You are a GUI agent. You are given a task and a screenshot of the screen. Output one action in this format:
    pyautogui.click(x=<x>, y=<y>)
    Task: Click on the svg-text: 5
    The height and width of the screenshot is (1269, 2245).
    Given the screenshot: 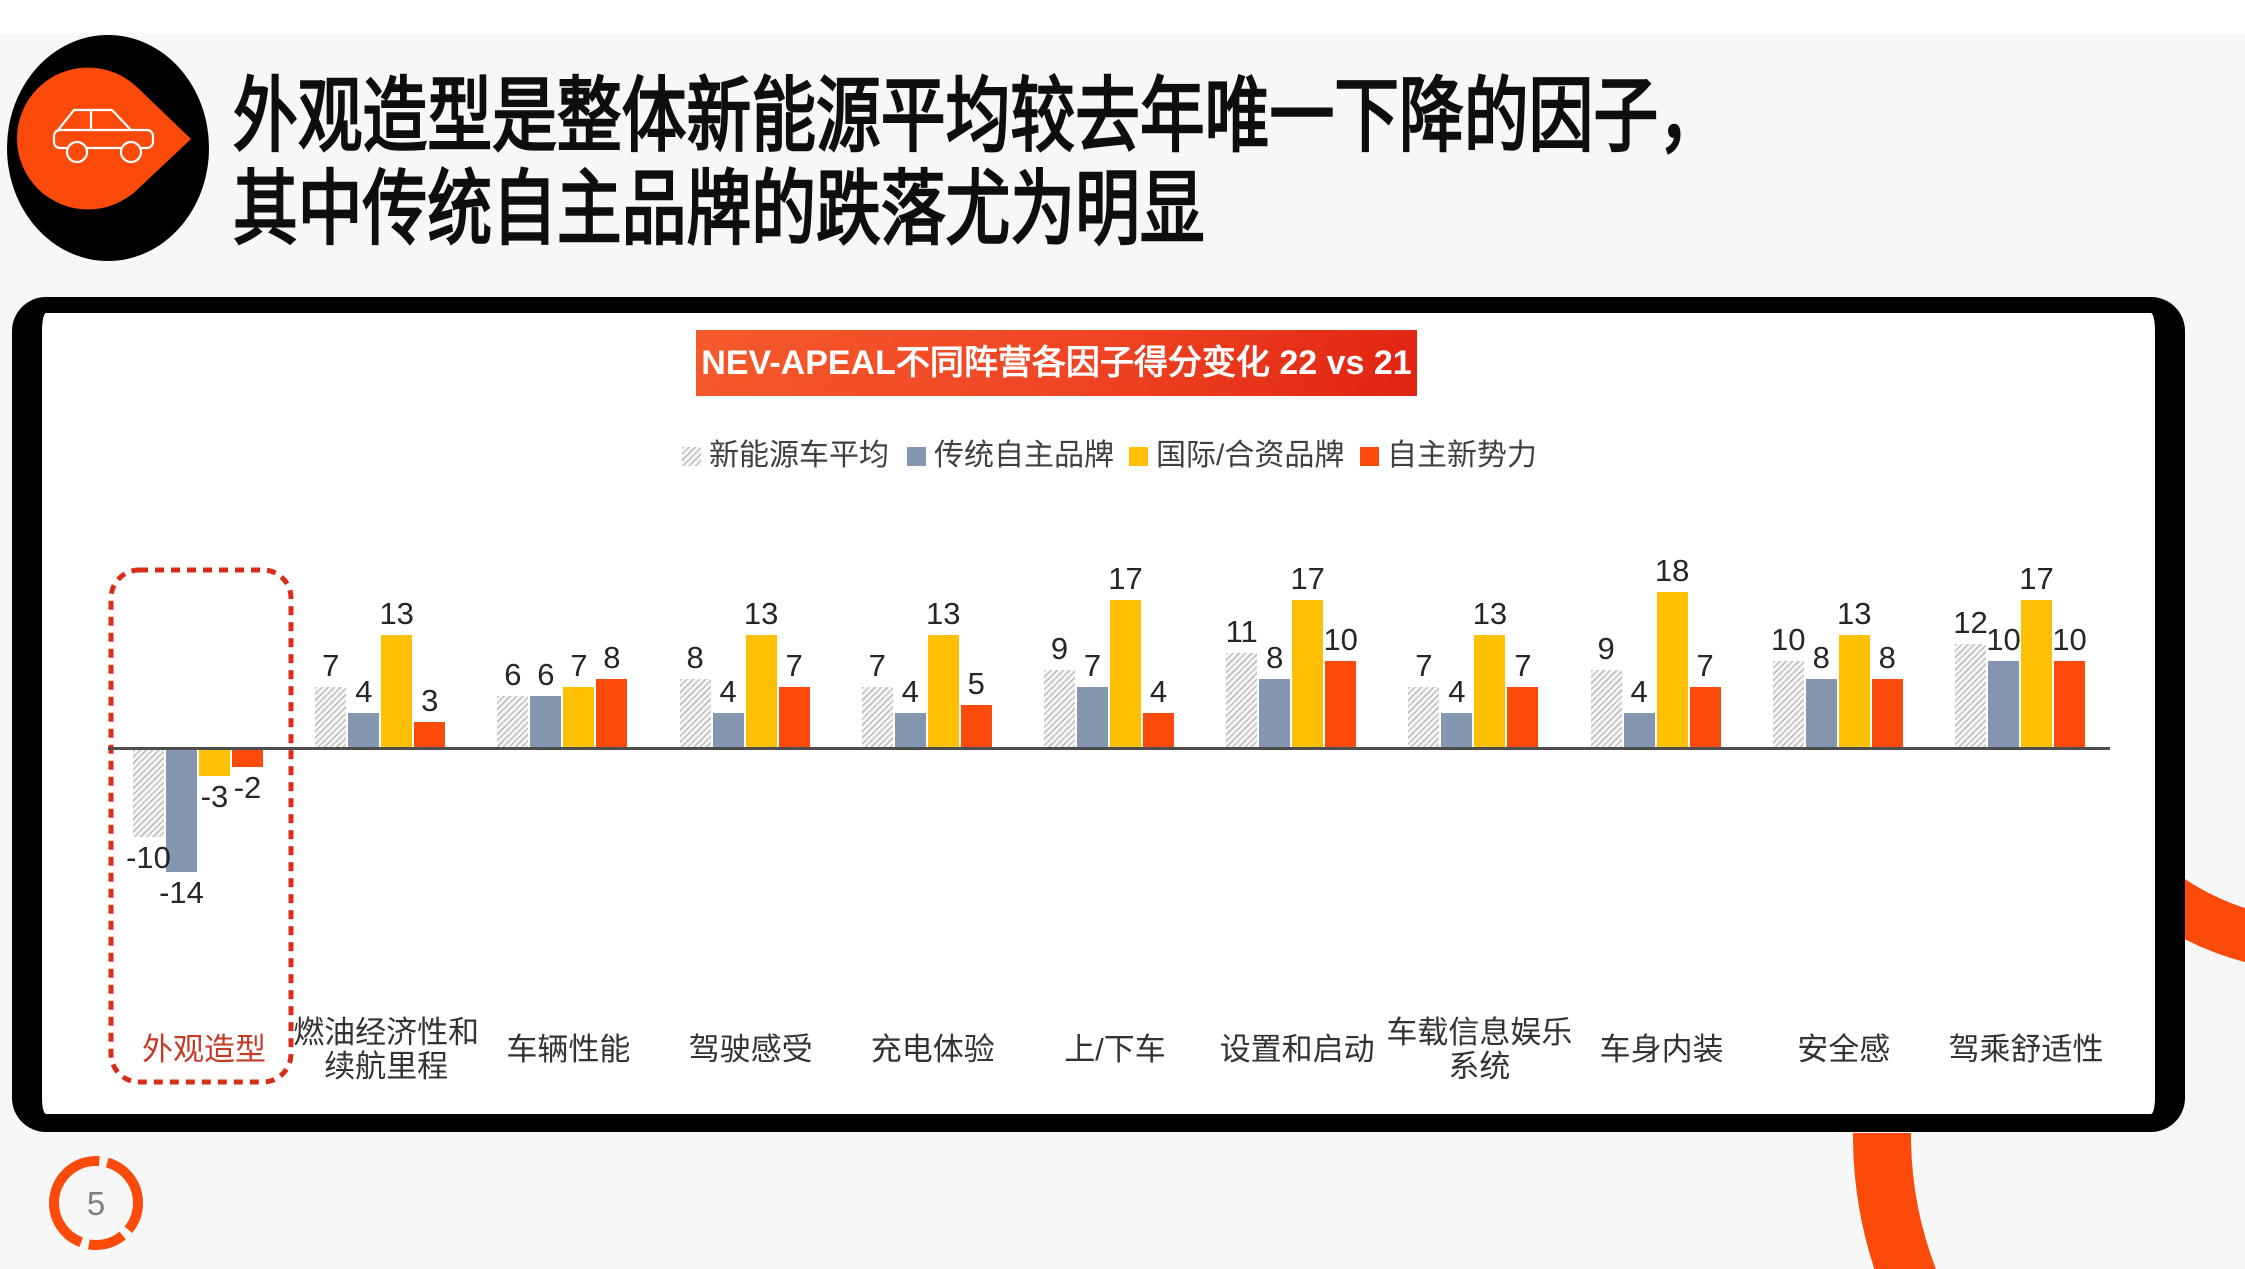 What is the action you would take?
    pyautogui.click(x=96, y=1203)
    